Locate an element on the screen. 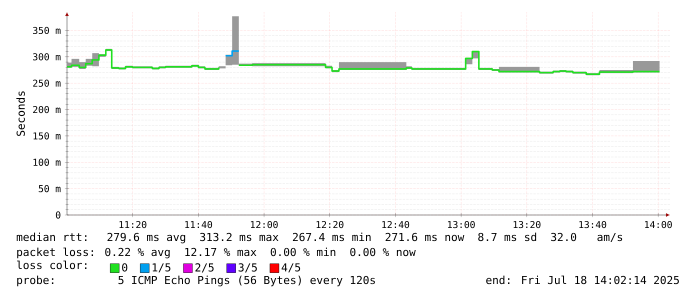 This screenshot has width=697, height=297. y-tick-label: 250 m is located at coordinates (47, 83).